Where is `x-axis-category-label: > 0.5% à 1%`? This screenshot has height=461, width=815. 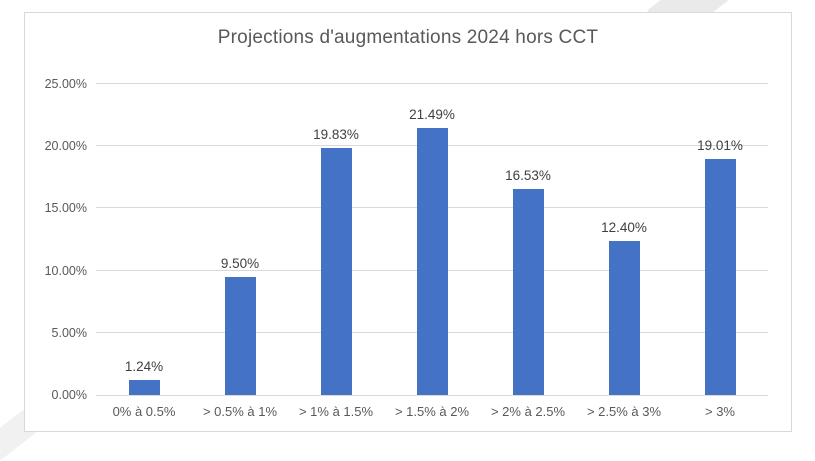
x-axis-category-label: > 0.5% à 1% is located at coordinates (240, 411).